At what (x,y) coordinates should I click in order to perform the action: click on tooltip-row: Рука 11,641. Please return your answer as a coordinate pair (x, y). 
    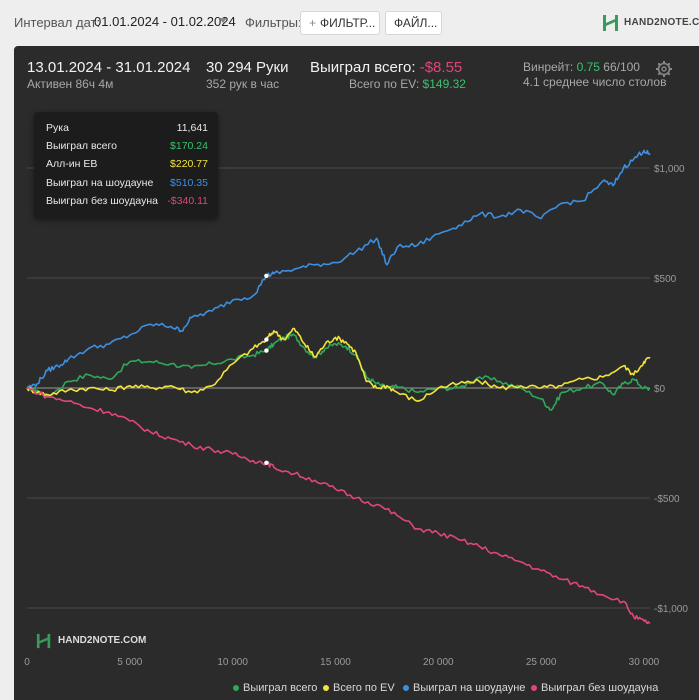
    Looking at the image, I should click on (127, 128).